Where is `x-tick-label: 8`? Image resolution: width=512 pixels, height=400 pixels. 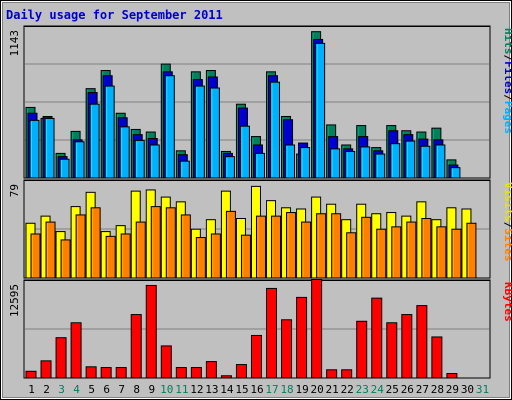
x-tick-label: 8 is located at coordinates (136, 389).